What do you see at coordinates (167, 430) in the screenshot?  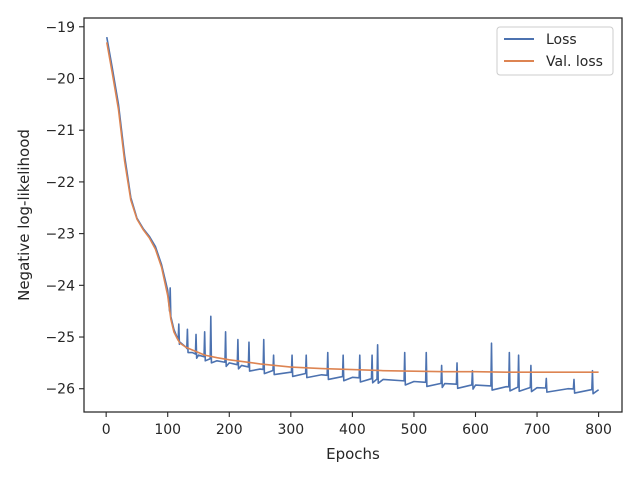 I see `x-tick-label: 100` at bounding box center [167, 430].